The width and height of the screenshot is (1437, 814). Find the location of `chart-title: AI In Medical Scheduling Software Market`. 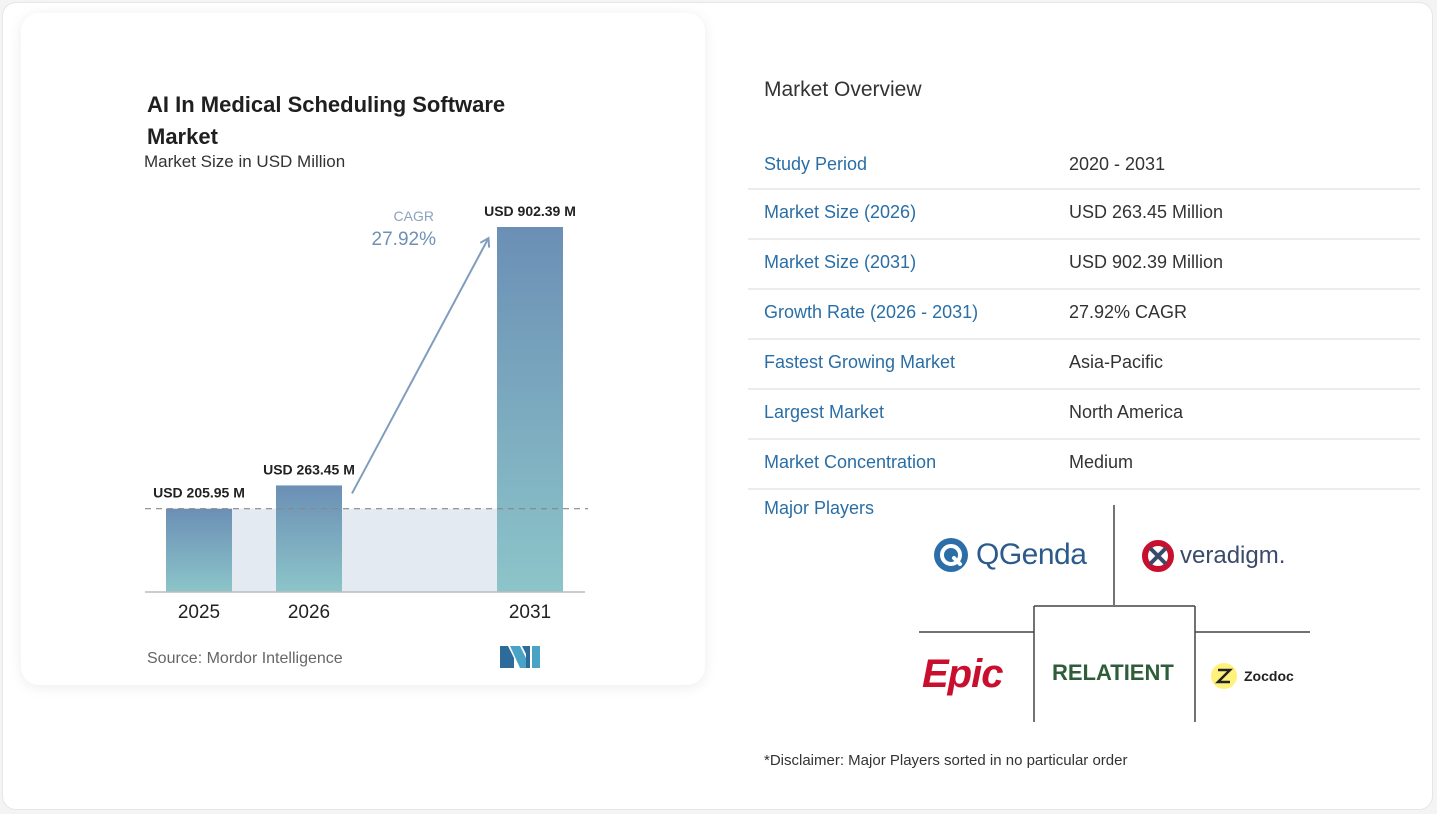

chart-title: AI In Medical Scheduling Software Market is located at coordinates (326, 120).